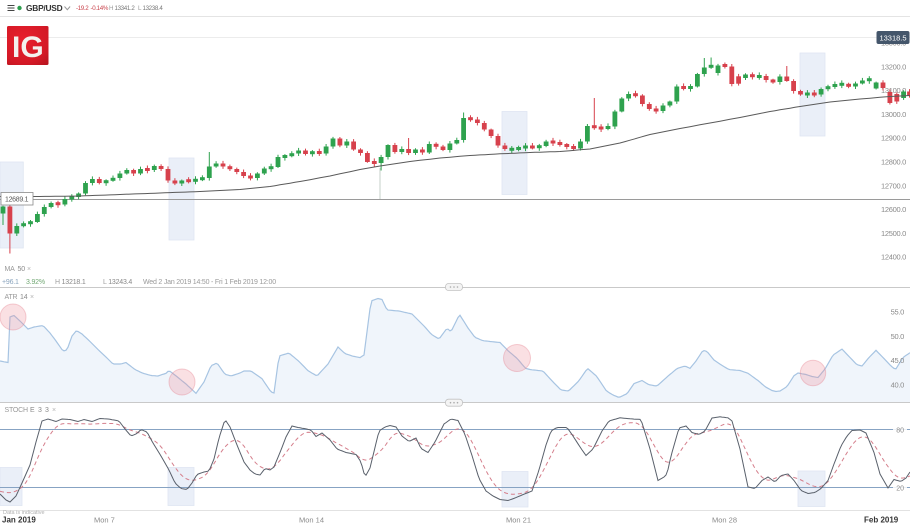  Describe the element at coordinates (893, 66) in the screenshot. I see `svg-text: 13200.0` at that location.